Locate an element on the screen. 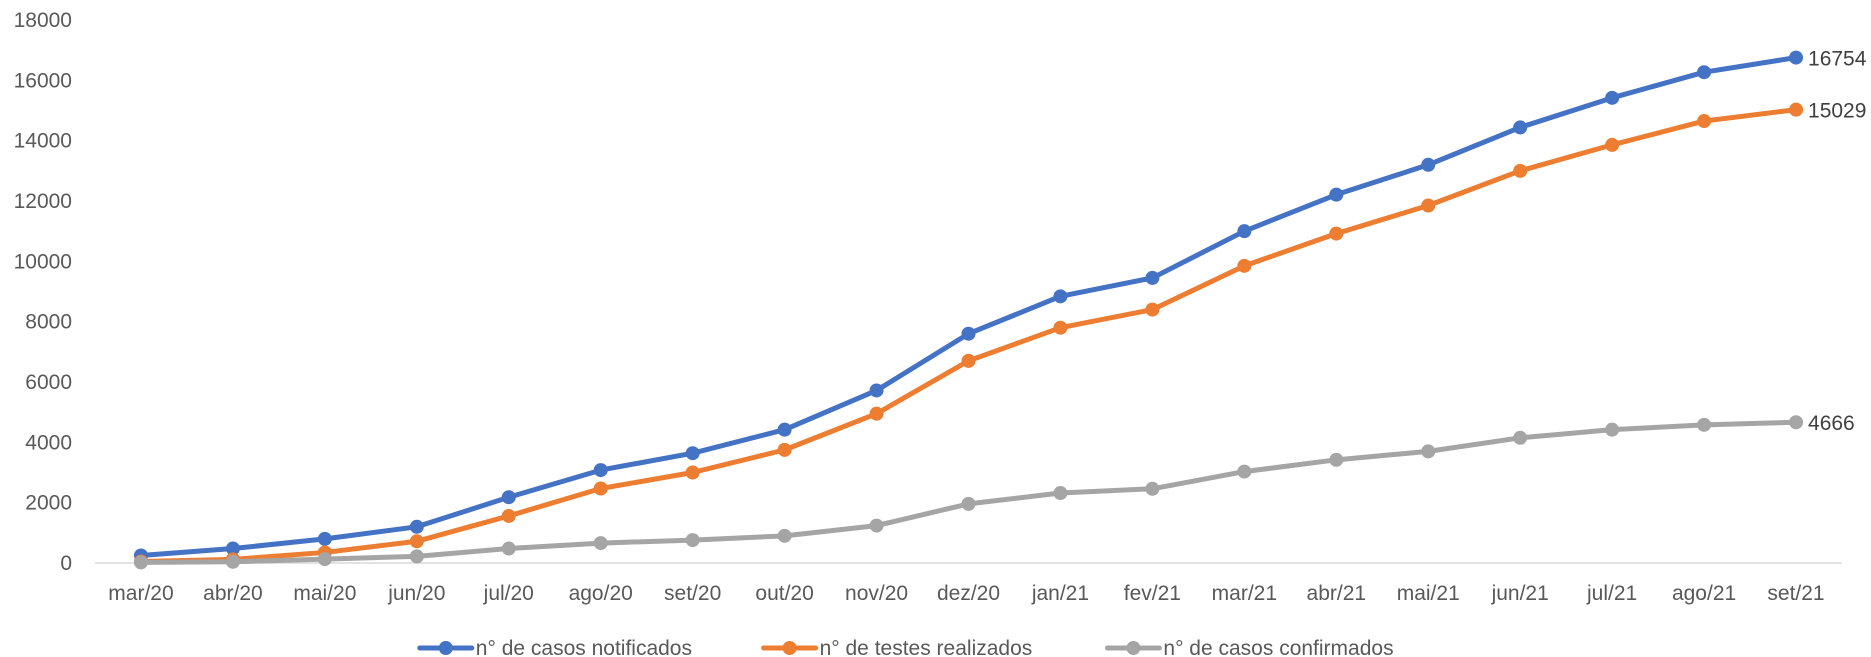 The height and width of the screenshot is (657, 1871). y-tick-label: 14000 is located at coordinates (43, 141).